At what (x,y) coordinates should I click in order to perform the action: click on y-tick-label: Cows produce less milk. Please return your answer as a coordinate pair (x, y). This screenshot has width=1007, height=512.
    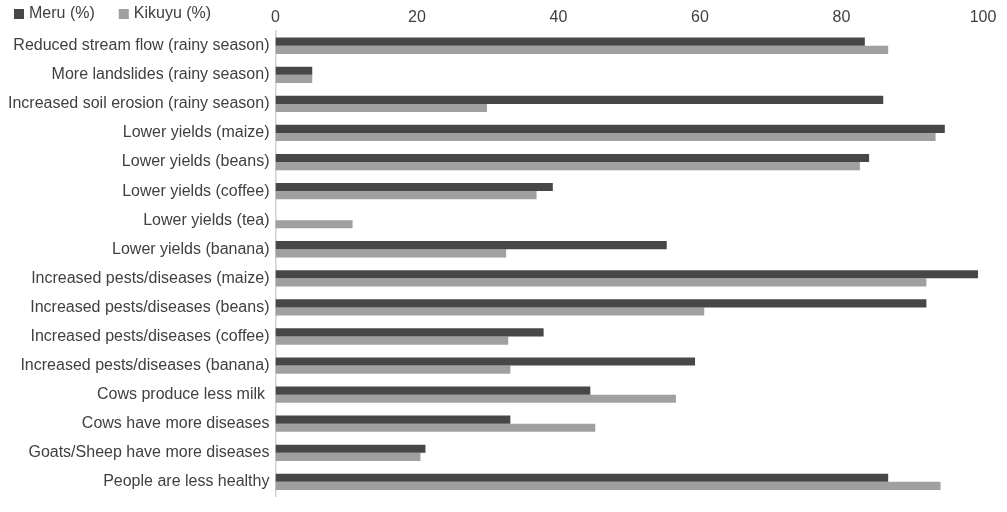
    Looking at the image, I should click on (183, 394).